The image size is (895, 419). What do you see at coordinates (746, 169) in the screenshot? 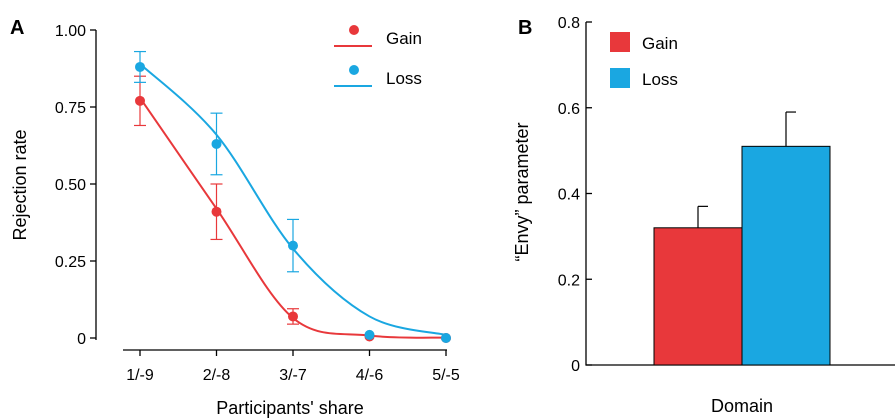
I see `panel-b-error-bars` at bounding box center [746, 169].